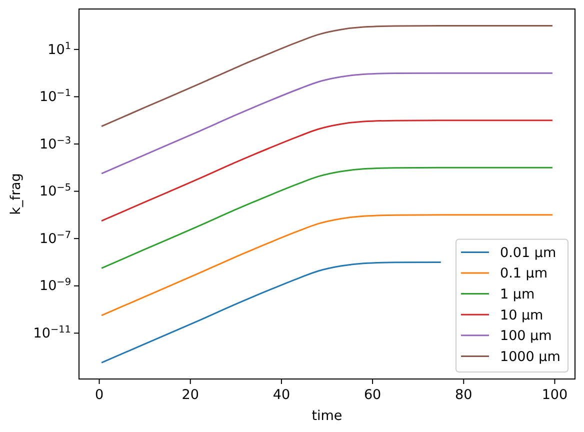  What do you see at coordinates (52, 333) in the screenshot?
I see `y-tick-label: 10$^{−11}$` at bounding box center [52, 333].